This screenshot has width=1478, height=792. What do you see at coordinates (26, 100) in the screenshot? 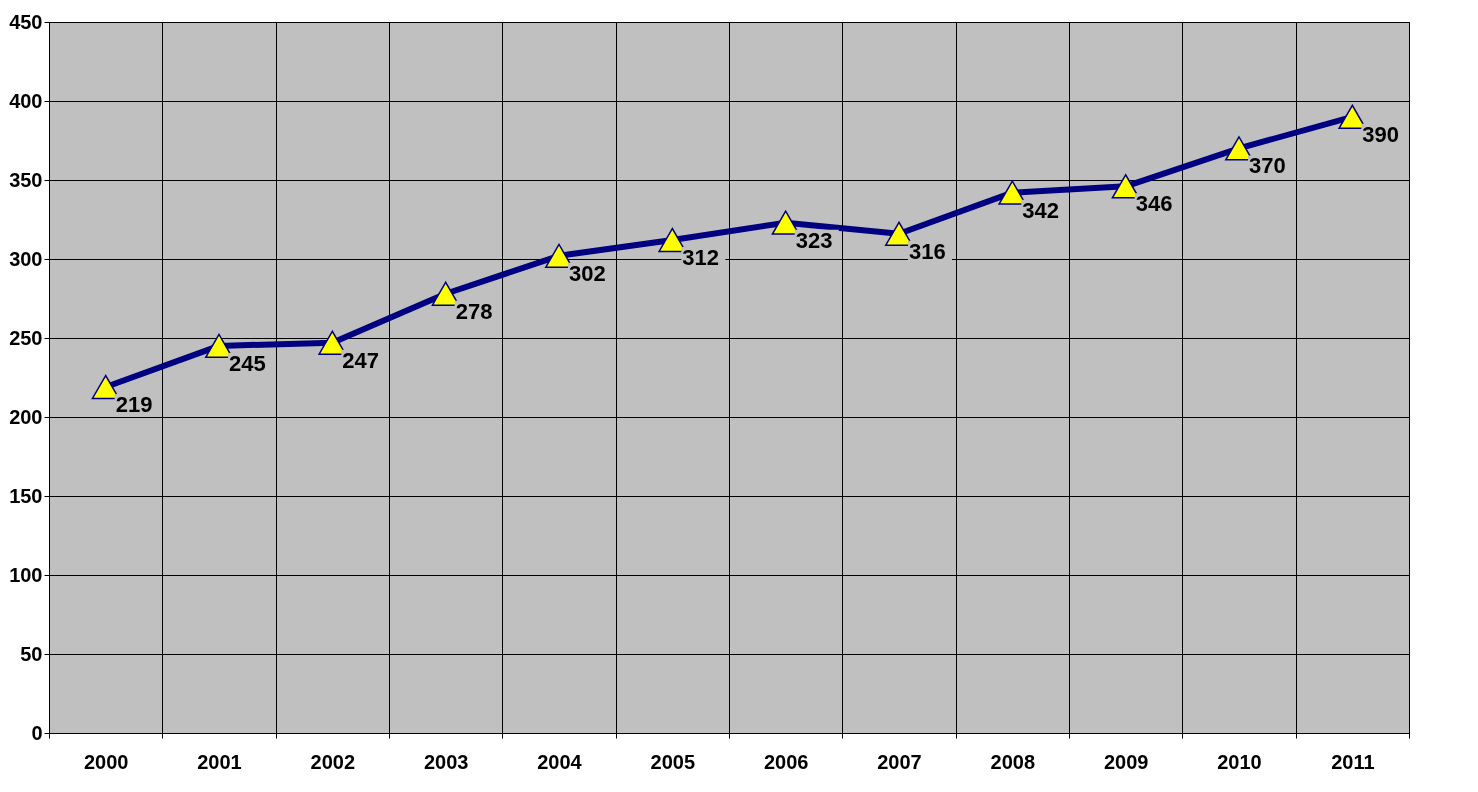
I see `y-tick-label: 400` at bounding box center [26, 100].